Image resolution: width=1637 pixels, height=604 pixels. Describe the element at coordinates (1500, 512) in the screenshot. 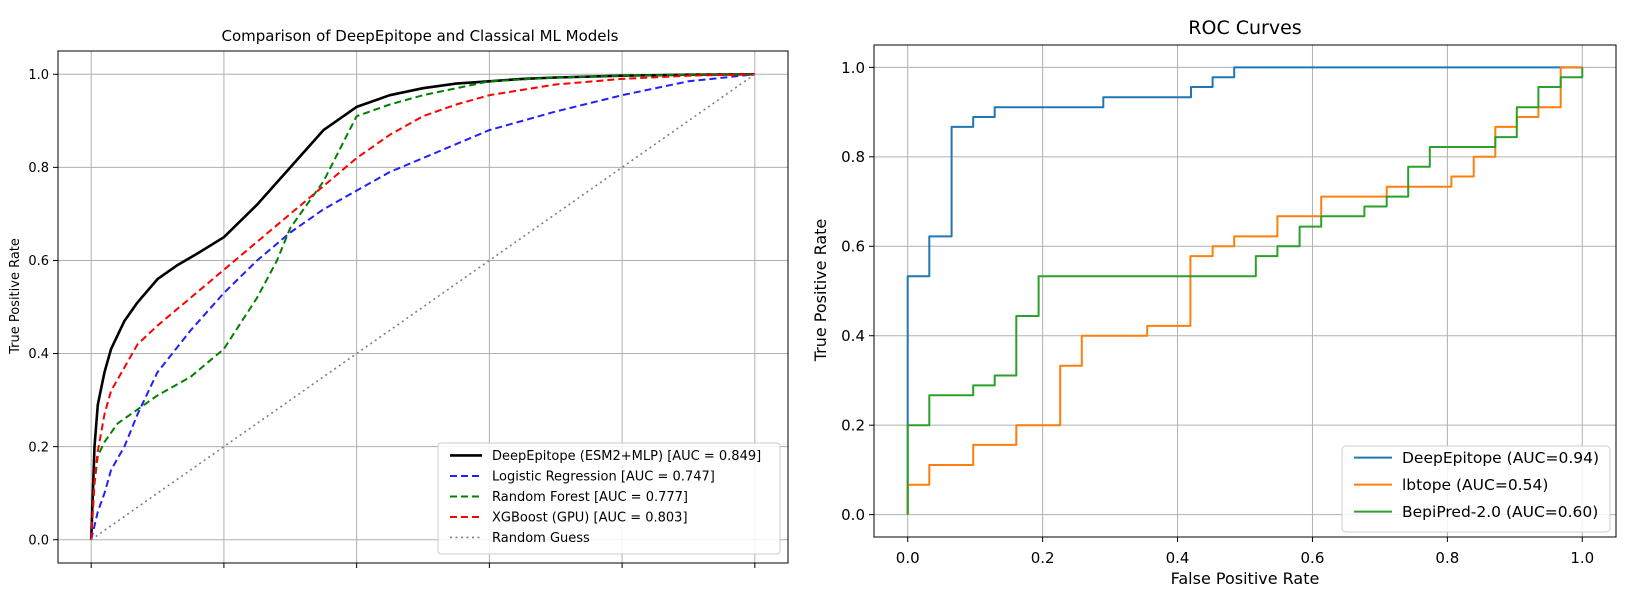

I see `right-legend-label-2: BepiPred-2.0 (AUC=0.60)` at that location.